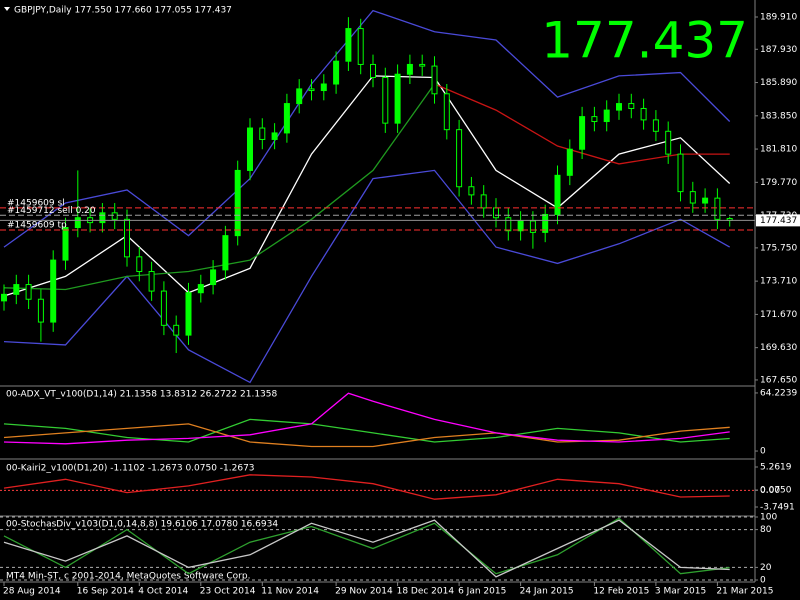  Describe the element at coordinates (778, 50) in the screenshot. I see `y-tick-label: 187.930` at that location.